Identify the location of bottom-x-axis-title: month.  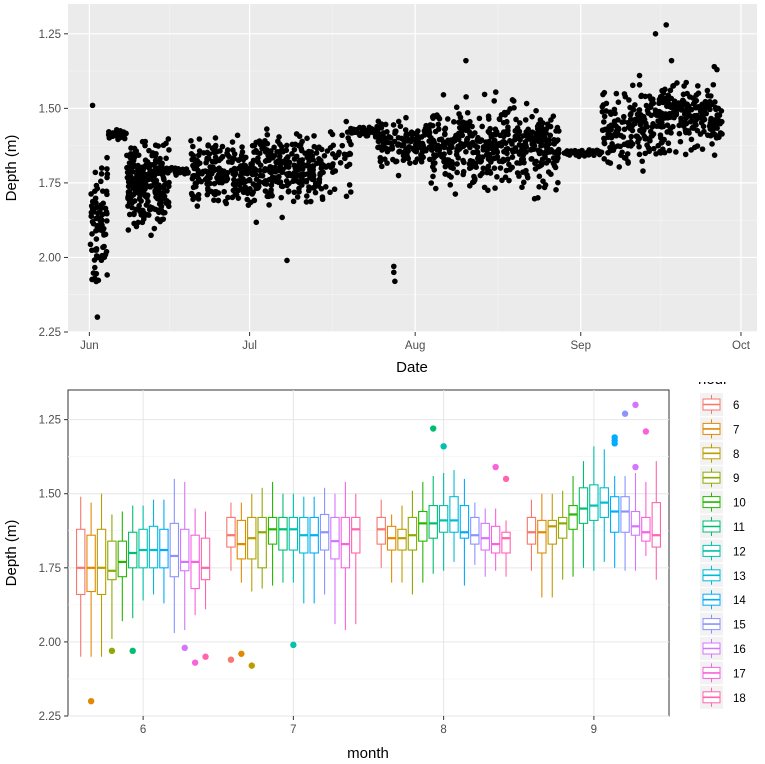
(368, 753).